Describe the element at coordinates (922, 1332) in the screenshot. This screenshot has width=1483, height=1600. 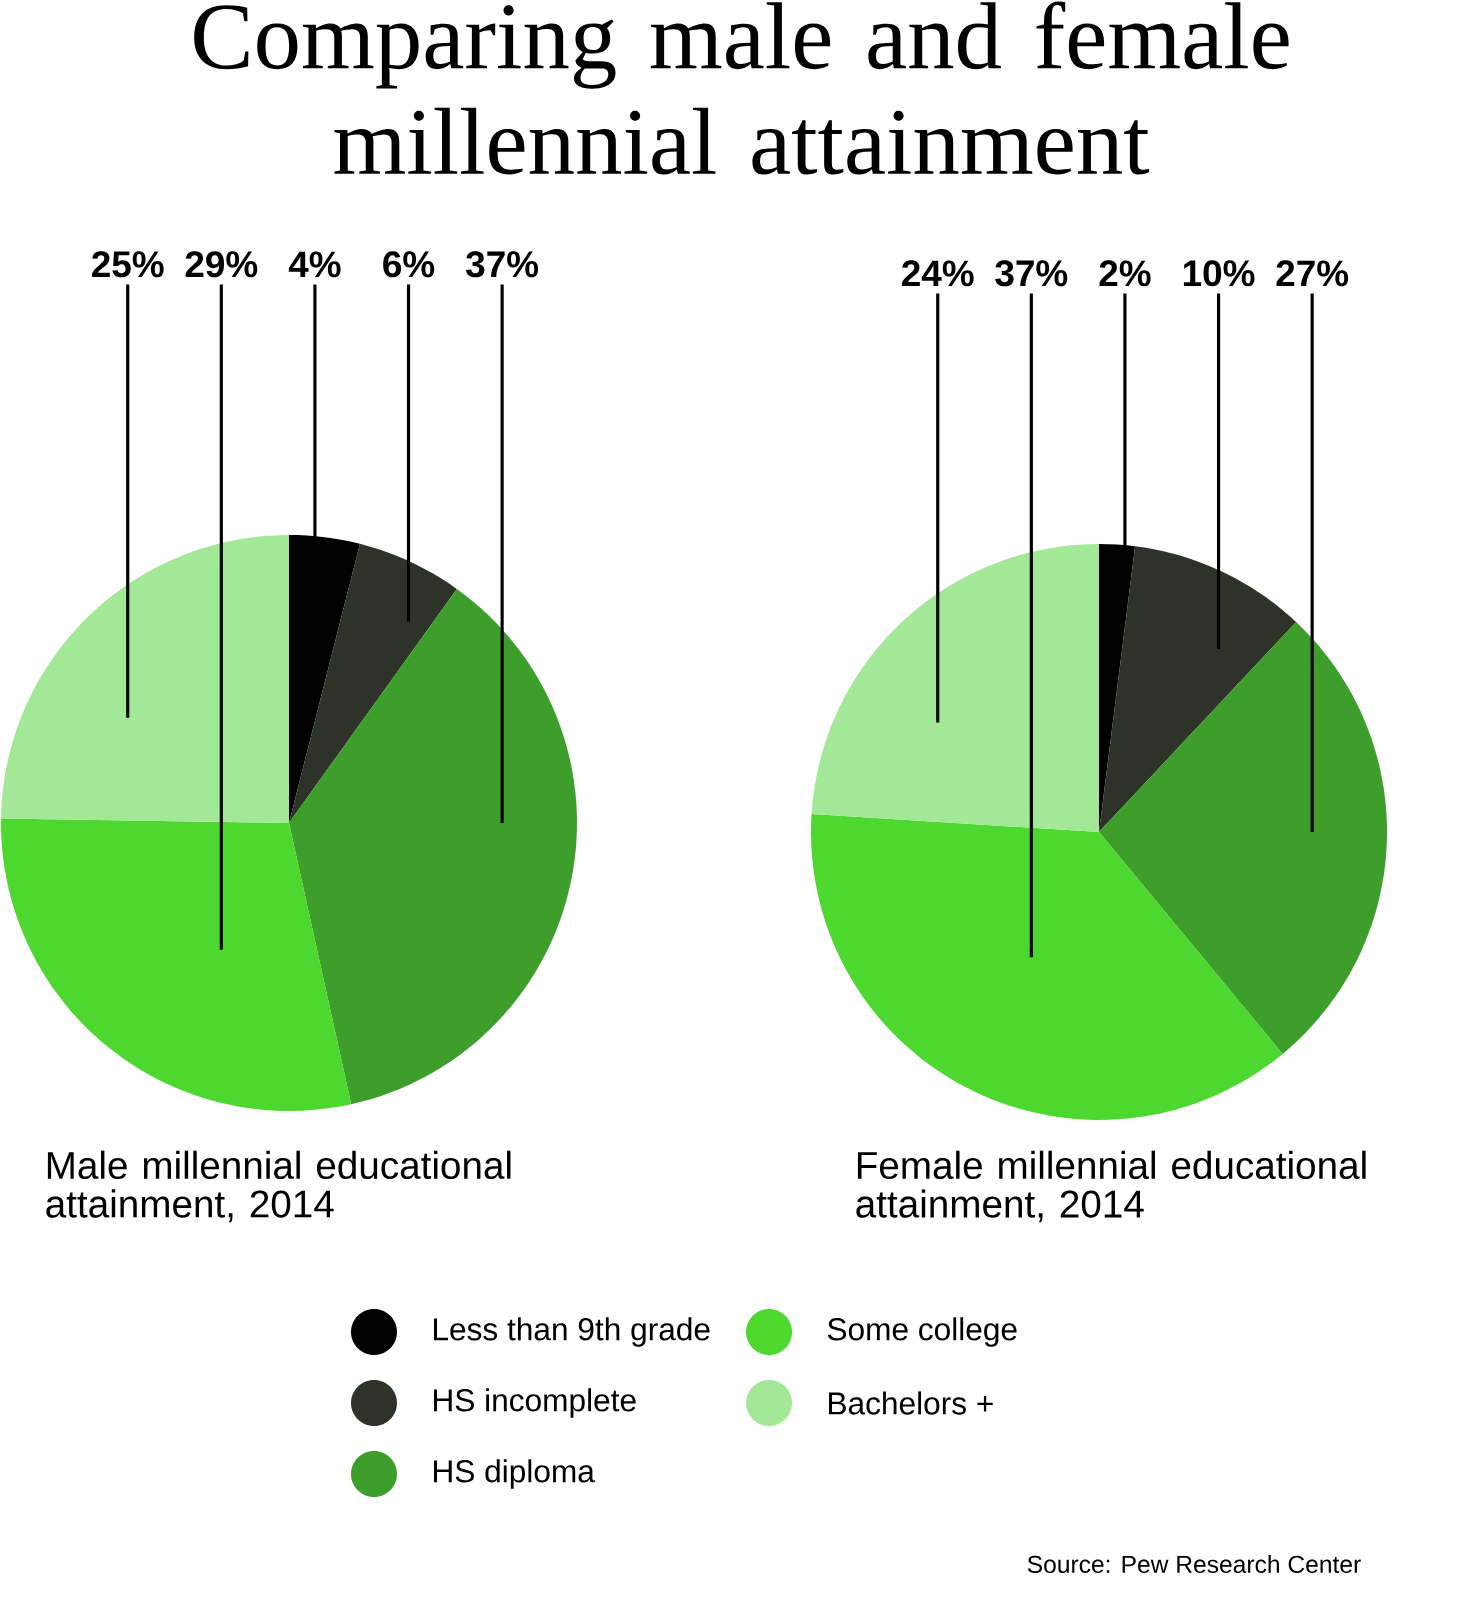
I see `legend-label: Some college` at that location.